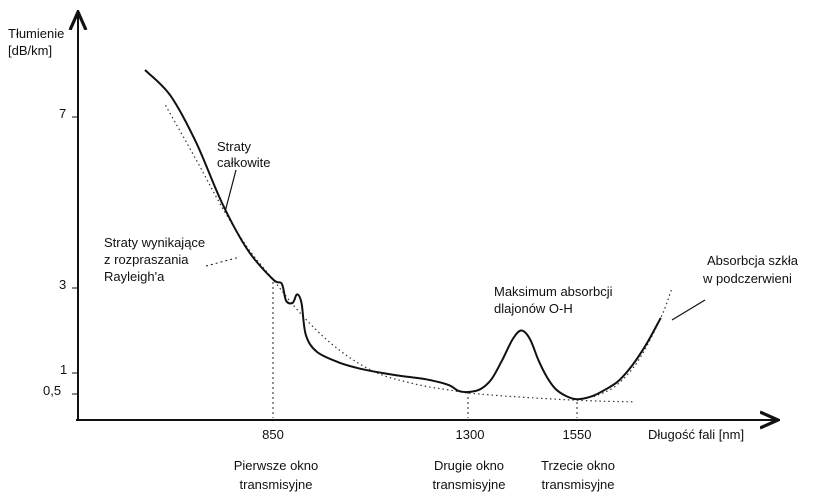  I want to click on y-axis-label-line2: [dB/km], so click(30, 50).